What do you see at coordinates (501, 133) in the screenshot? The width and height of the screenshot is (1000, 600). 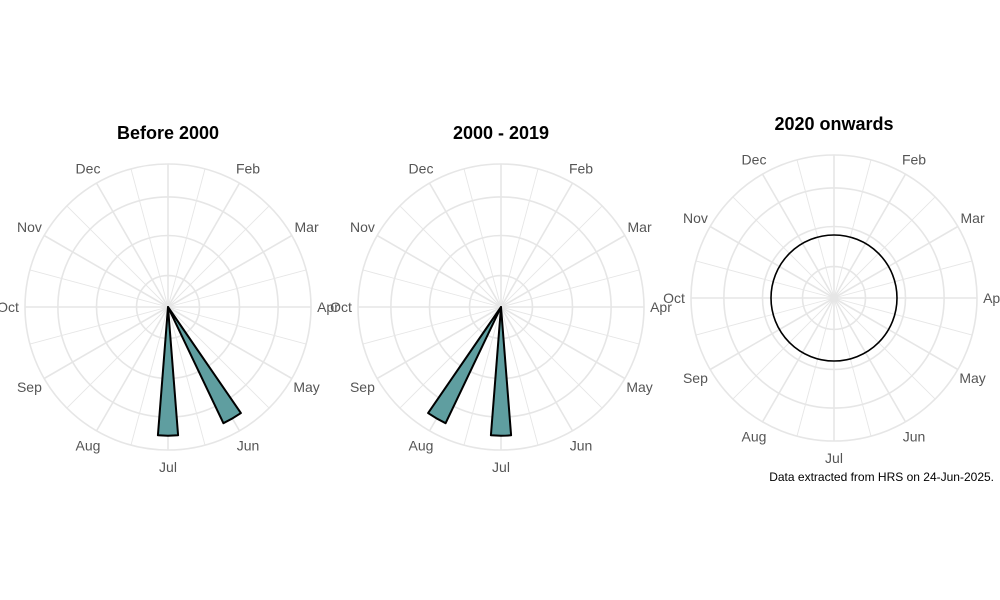 I see `panel-title: 2000 - 2019` at bounding box center [501, 133].